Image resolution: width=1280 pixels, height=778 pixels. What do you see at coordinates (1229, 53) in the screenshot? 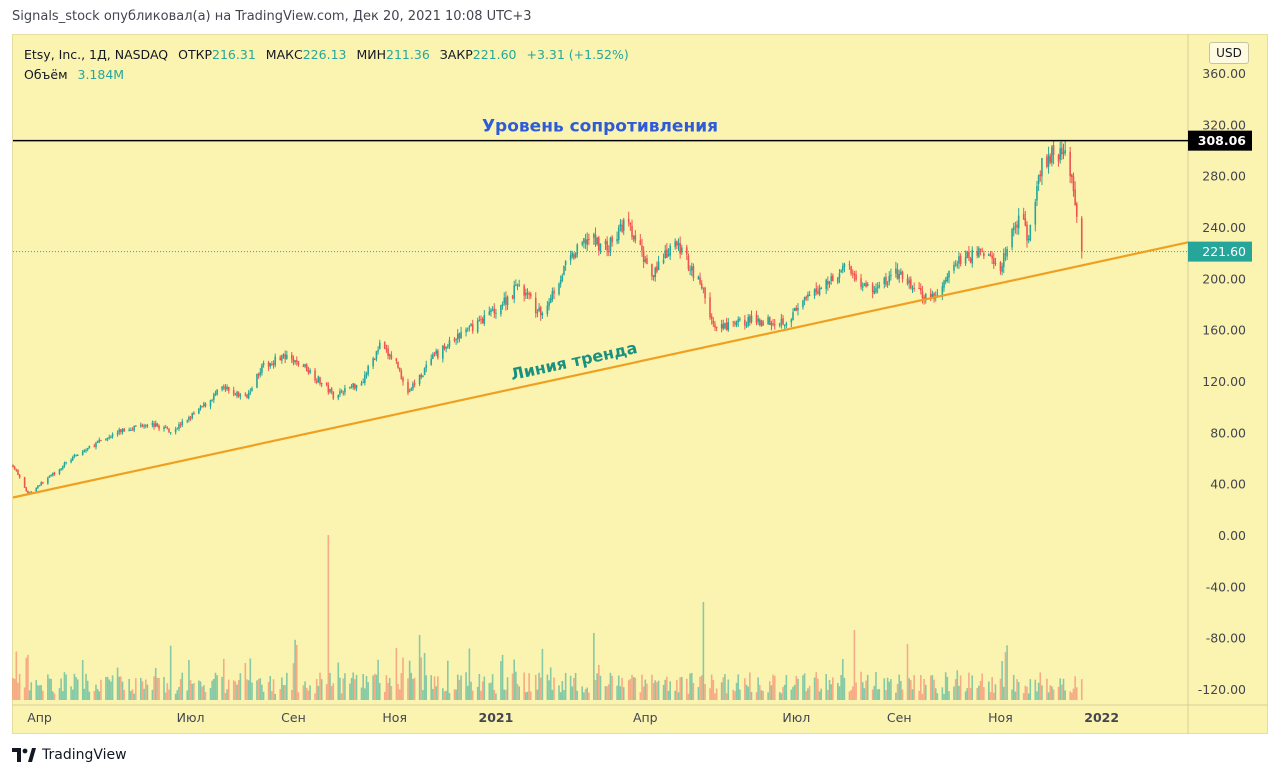
I see `currency-button: USD` at bounding box center [1229, 53].